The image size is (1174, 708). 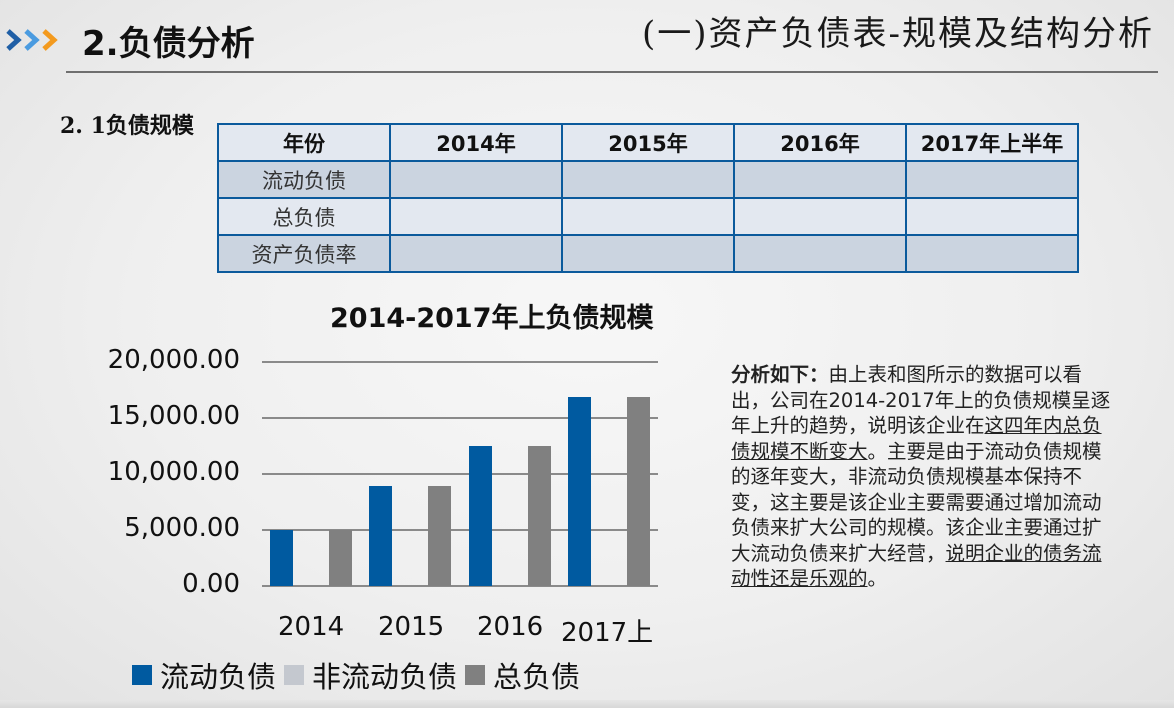 I want to click on y-tick-label: 15,000.00, so click(x=173, y=416).